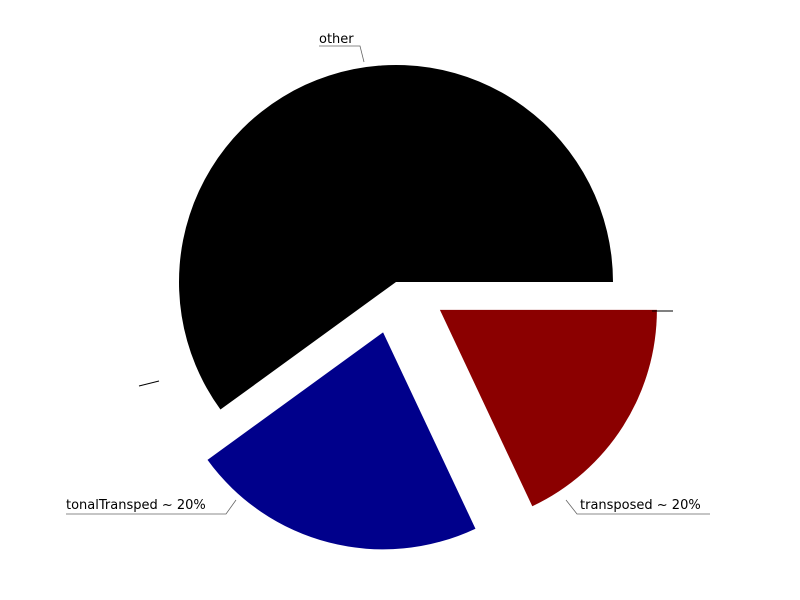  I want to click on slice-label-other: other, so click(336, 39).